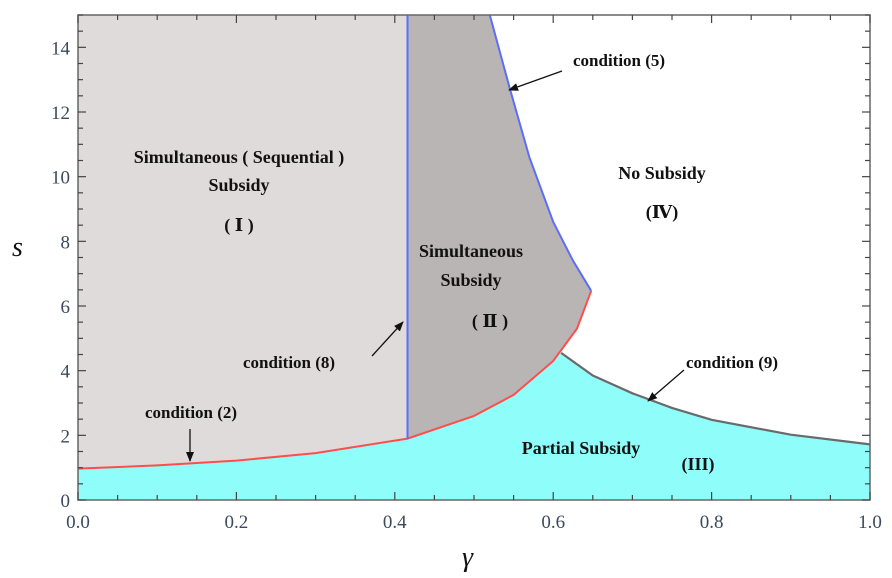 This screenshot has width=892, height=578. Describe the element at coordinates (238, 185) in the screenshot. I see `region-I-label-line2: Subsidy` at that location.